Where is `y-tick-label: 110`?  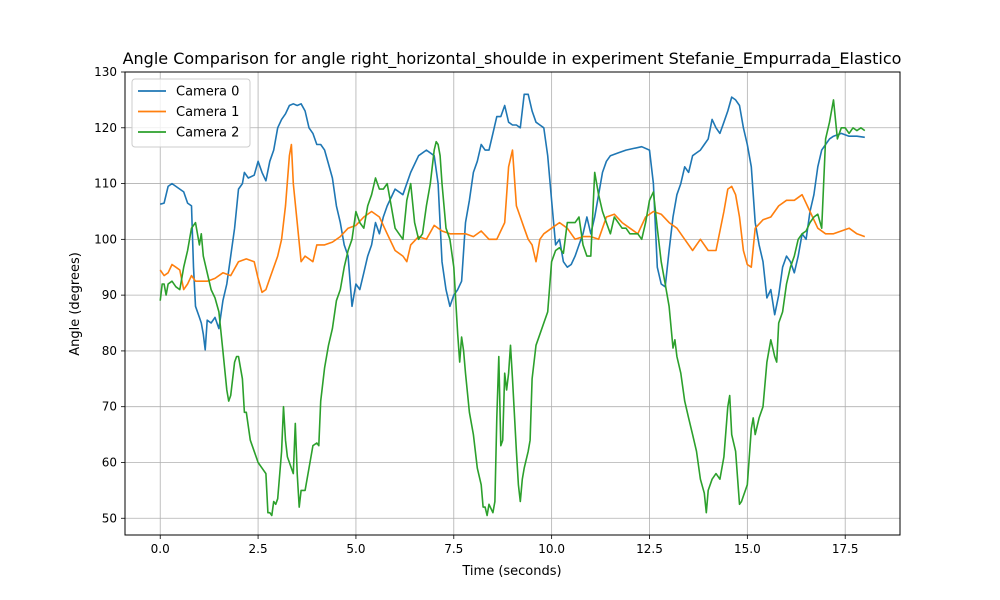
y-tick-label: 110 is located at coordinates (105, 184).